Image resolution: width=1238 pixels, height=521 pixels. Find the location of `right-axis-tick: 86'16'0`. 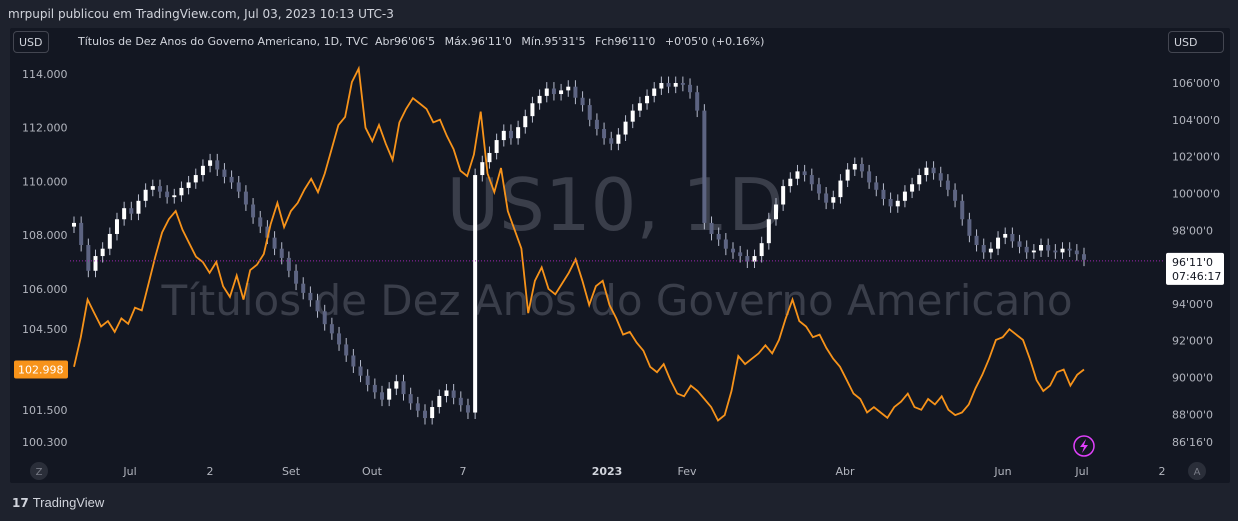

right-axis-tick: 86'16'0 is located at coordinates (1192, 442).